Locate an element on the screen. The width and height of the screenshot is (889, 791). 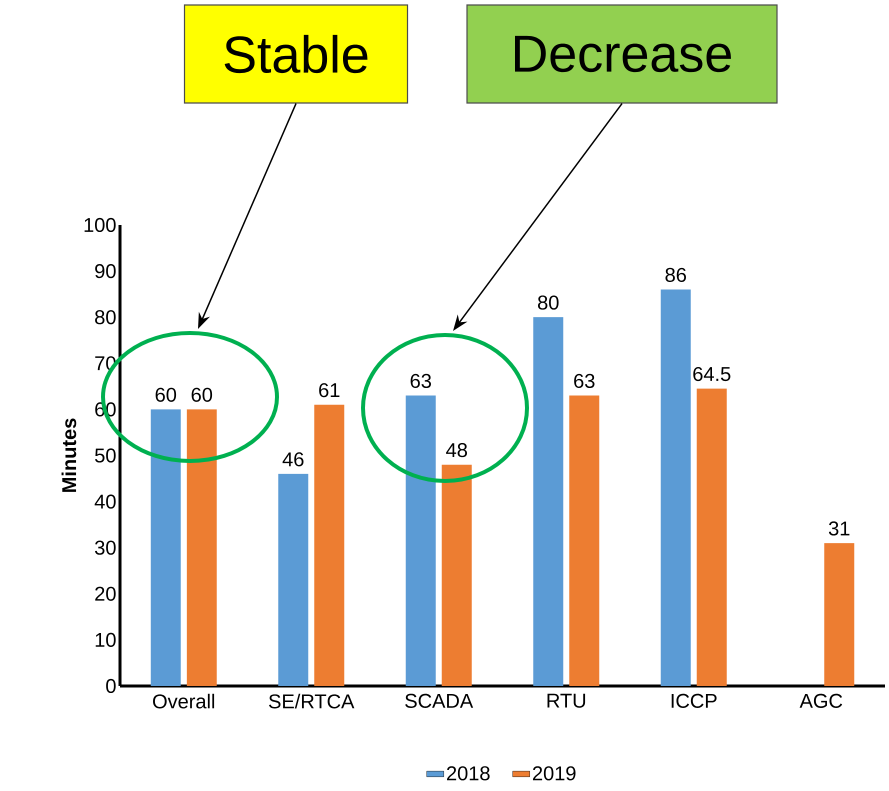
legend-label: 2018 is located at coordinates (468, 773).